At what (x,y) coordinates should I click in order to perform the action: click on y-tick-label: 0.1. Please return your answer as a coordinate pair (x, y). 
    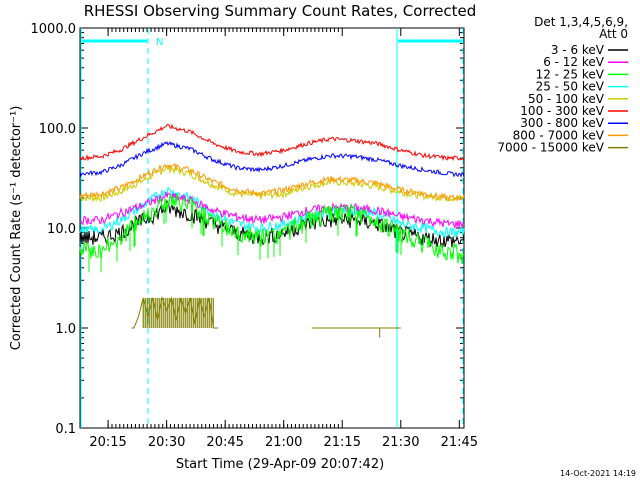
    Looking at the image, I should click on (65, 429).